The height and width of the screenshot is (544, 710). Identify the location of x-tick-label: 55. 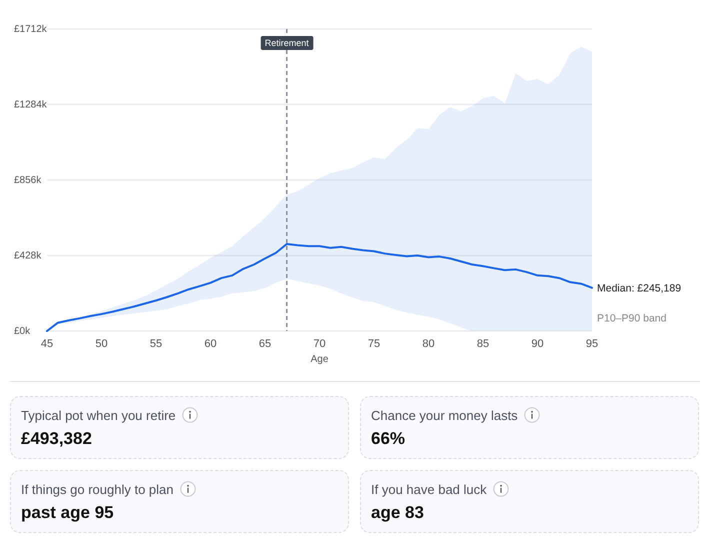
(156, 344).